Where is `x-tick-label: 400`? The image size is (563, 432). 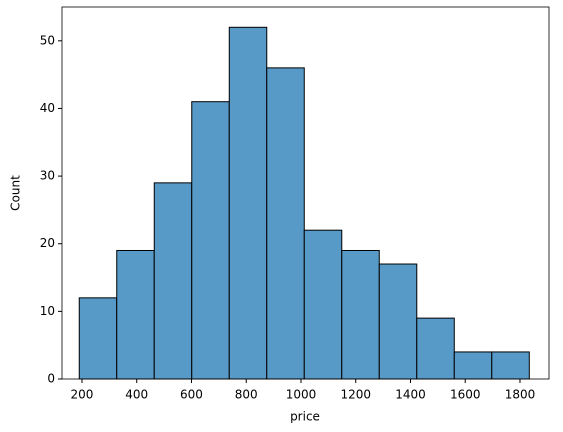 x-tick-label: 400 is located at coordinates (136, 395).